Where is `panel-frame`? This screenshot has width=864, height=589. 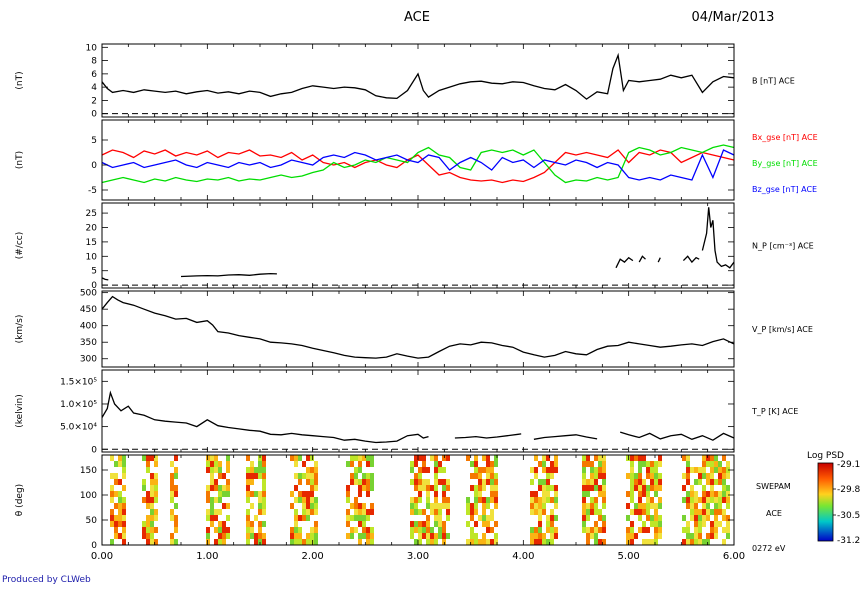 panel-frame is located at coordinates (418, 160).